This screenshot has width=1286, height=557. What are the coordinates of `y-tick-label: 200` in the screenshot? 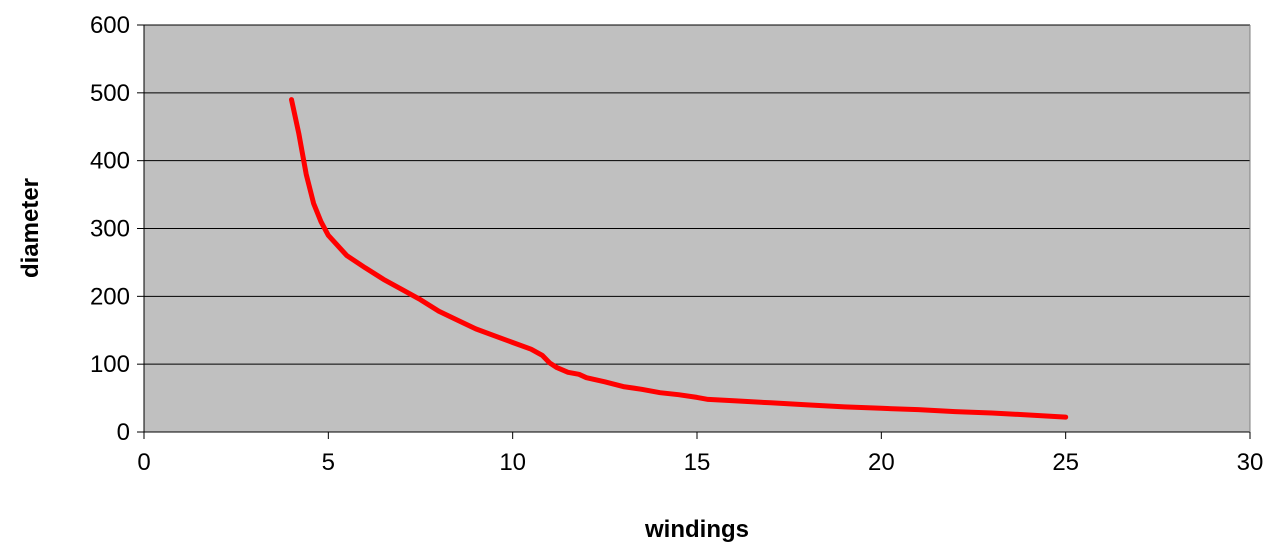 It's located at (110, 296).